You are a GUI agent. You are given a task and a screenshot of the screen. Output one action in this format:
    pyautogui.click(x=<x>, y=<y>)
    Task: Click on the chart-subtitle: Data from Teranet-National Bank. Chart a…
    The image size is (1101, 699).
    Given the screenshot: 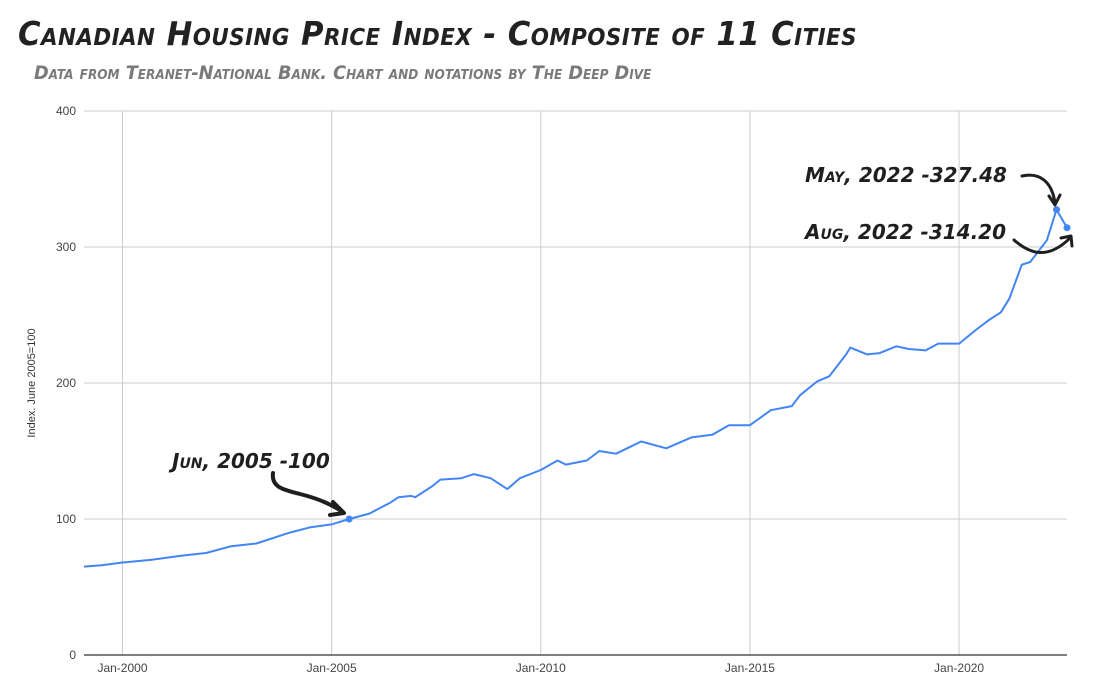 What is the action you would take?
    pyautogui.click(x=343, y=73)
    